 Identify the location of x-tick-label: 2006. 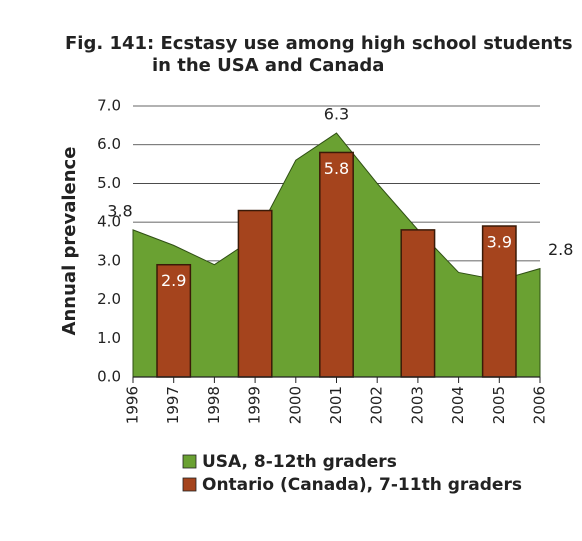
(540, 405).